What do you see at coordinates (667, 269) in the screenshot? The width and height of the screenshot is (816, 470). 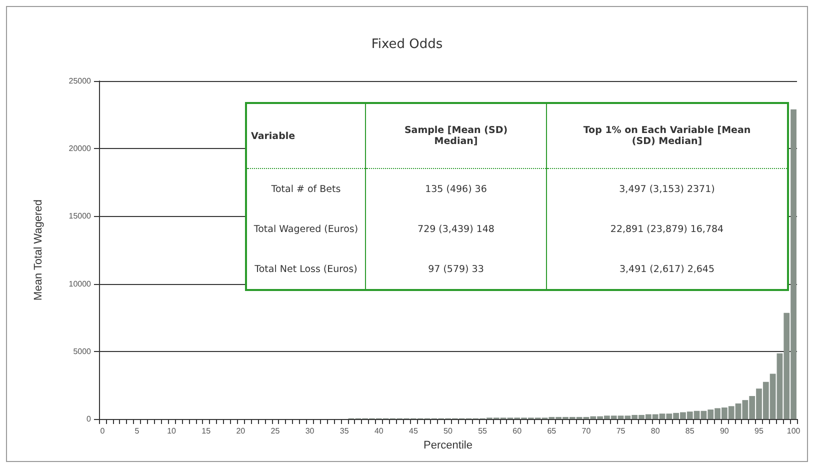 I see `annotation: 3,491 (2,617) 2,645` at bounding box center [667, 269].